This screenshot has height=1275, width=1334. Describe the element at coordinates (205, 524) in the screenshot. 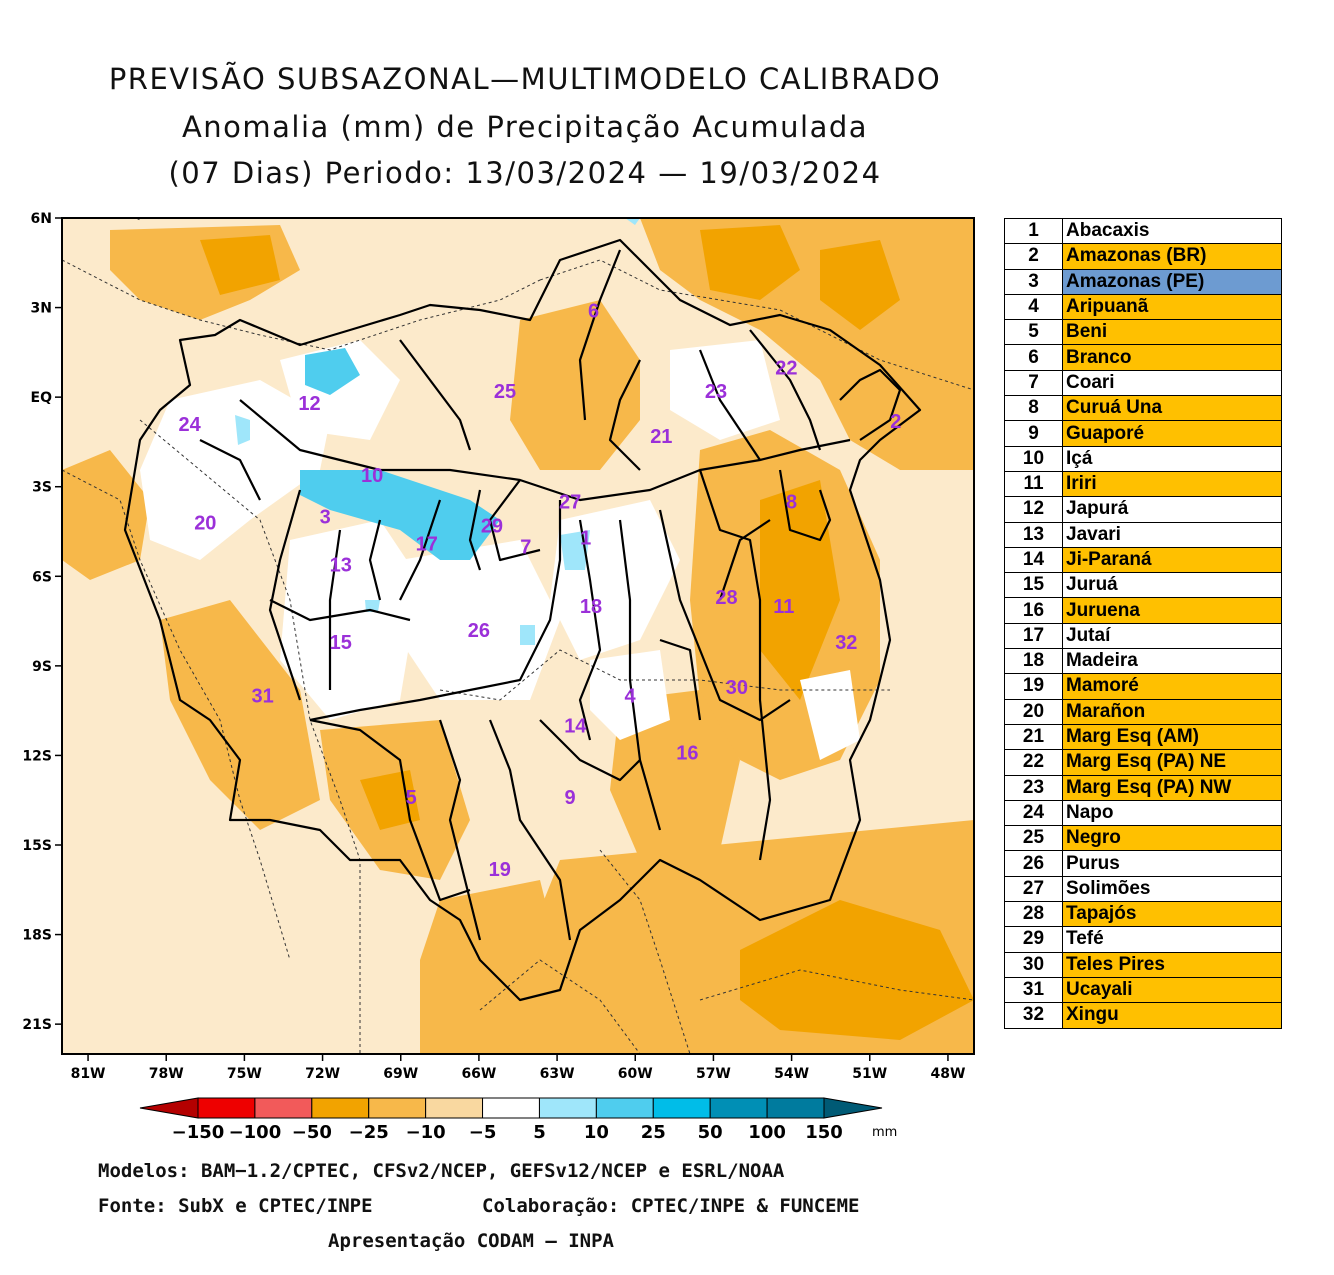

I see `basin-label: 20` at that location.